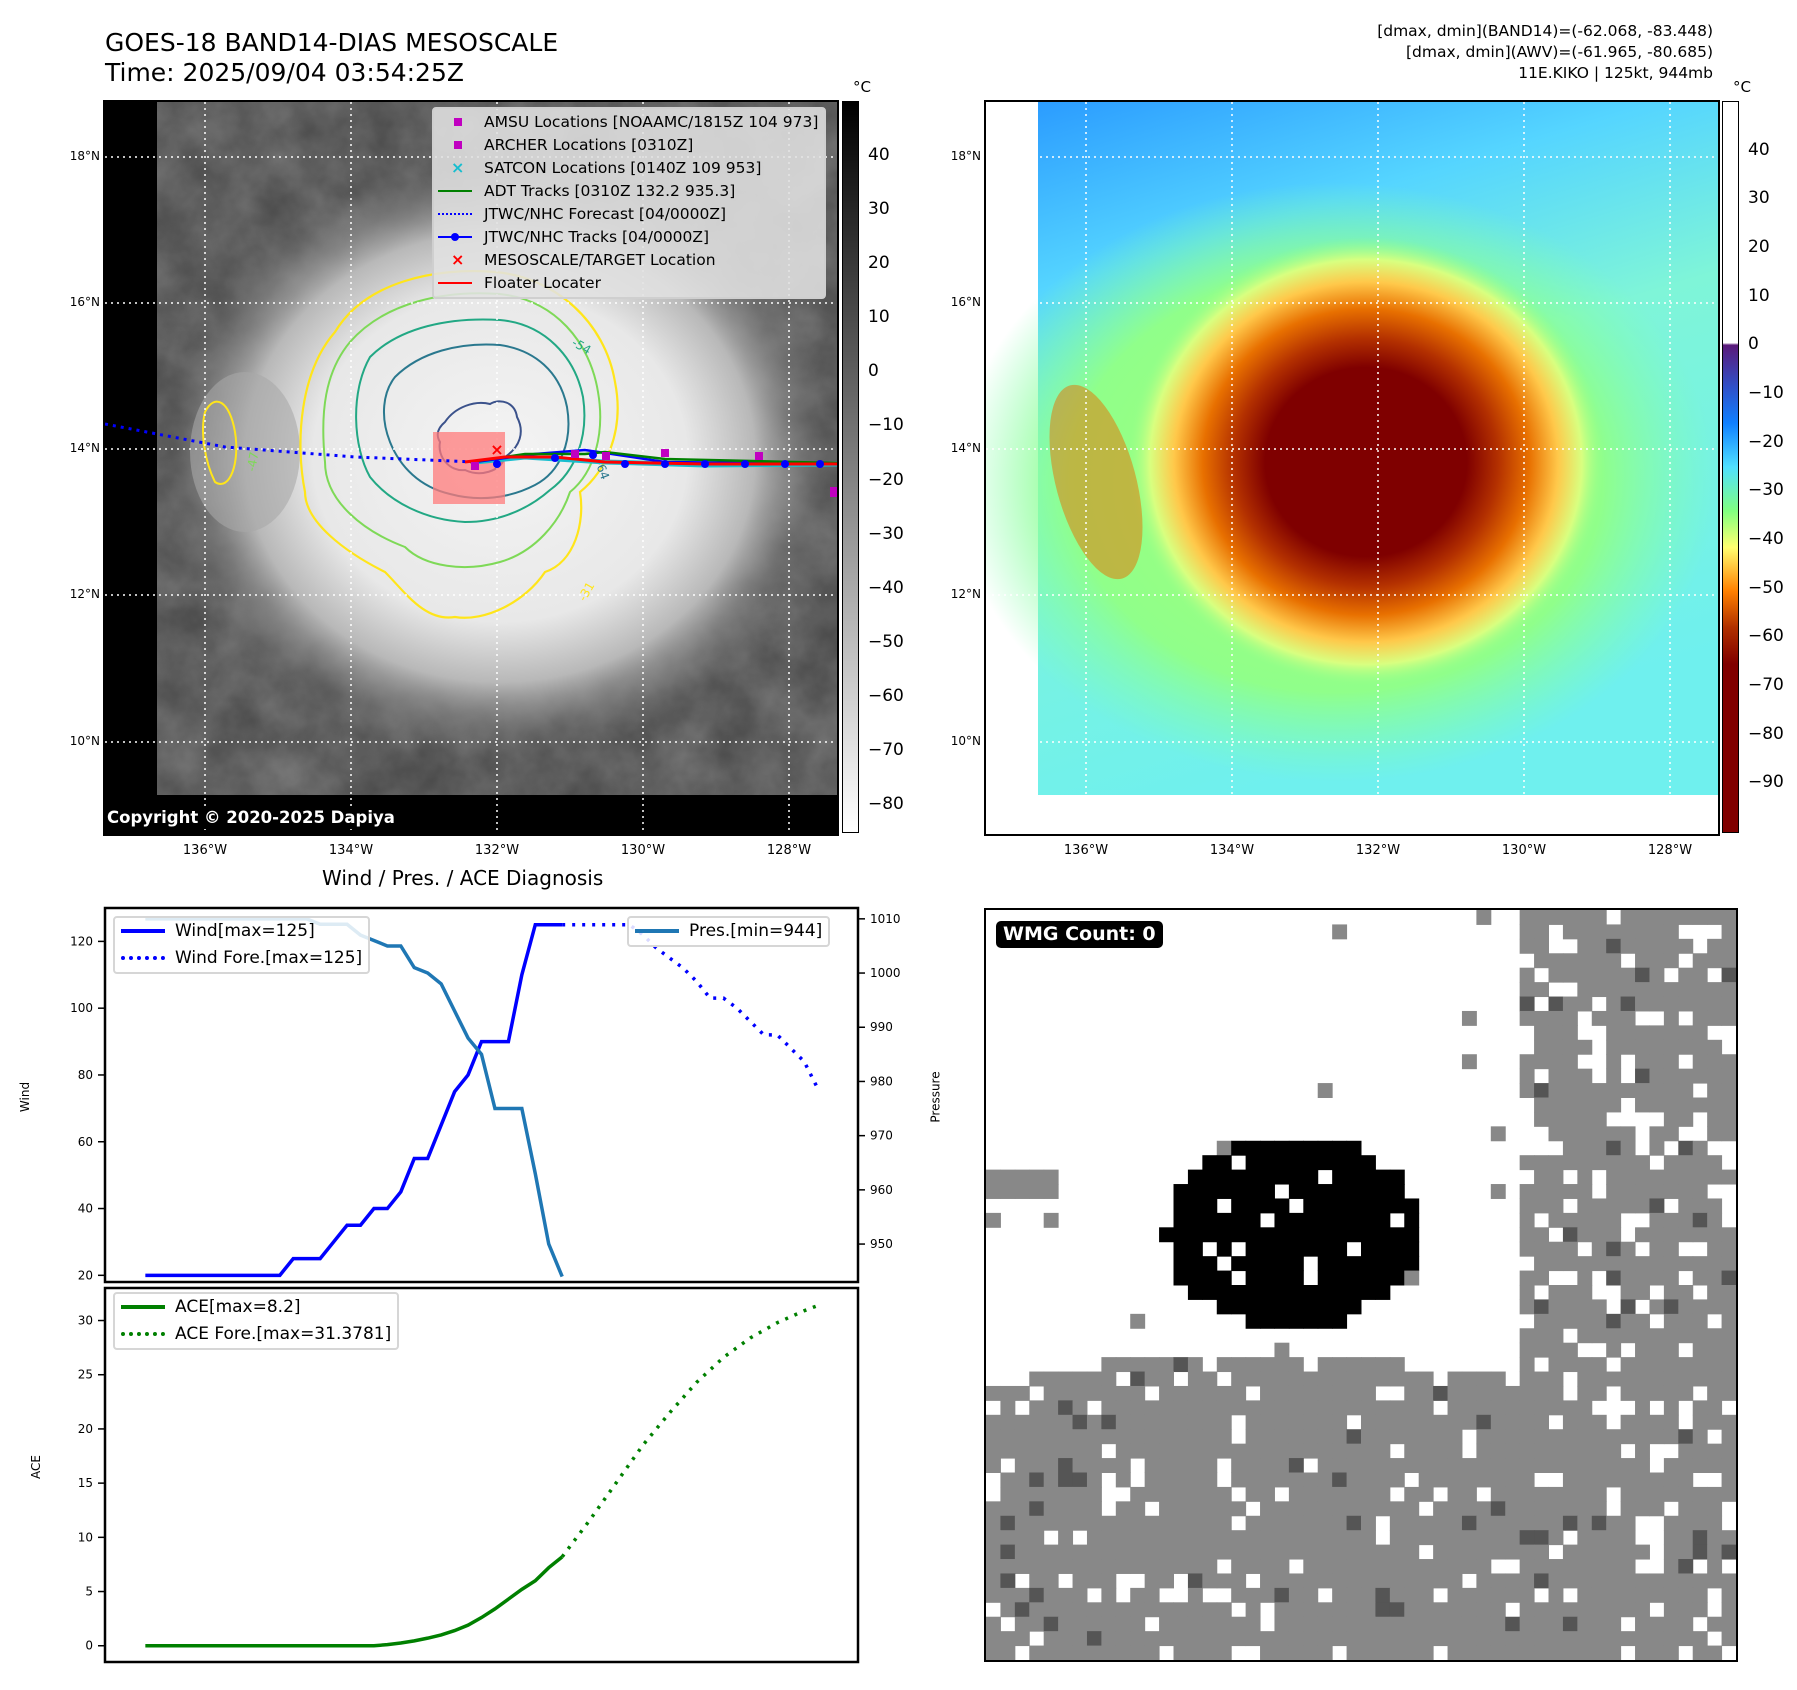  What do you see at coordinates (886, 641) in the screenshot?
I see `colorbar-tick: −50` at bounding box center [886, 641].